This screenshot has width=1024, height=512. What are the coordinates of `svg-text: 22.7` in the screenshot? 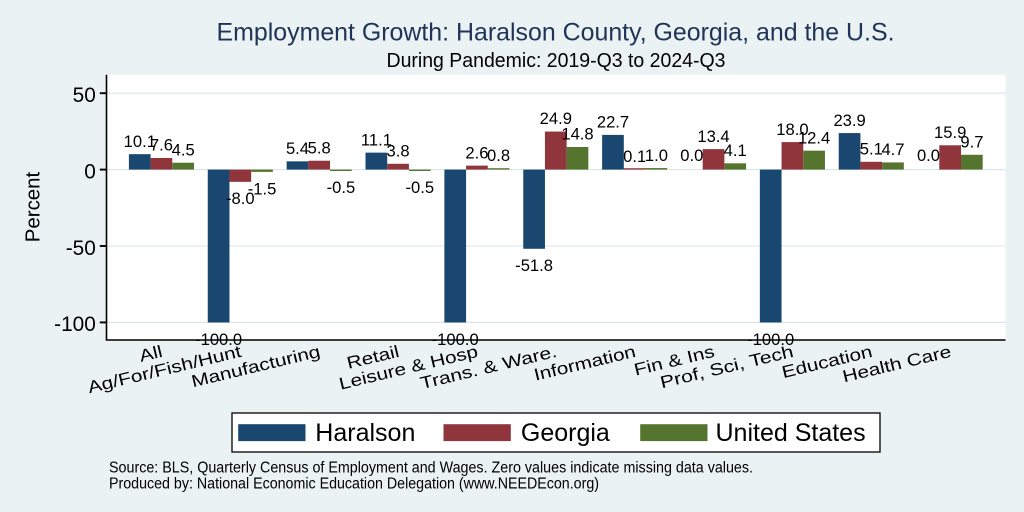 It's located at (613, 122).